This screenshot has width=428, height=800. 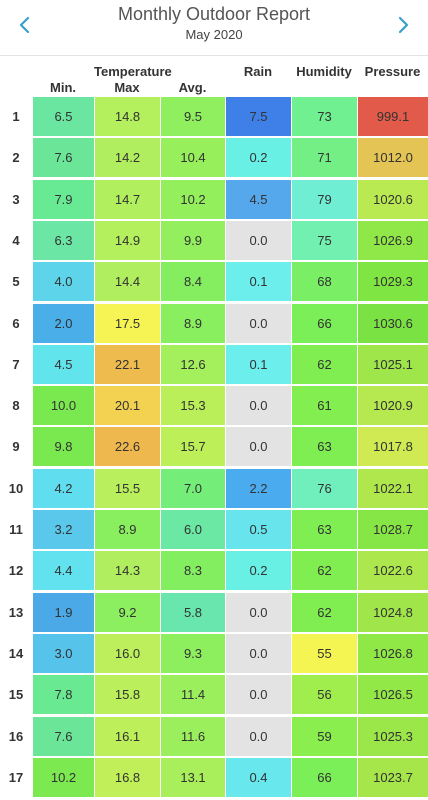 What do you see at coordinates (127, 323) in the screenshot?
I see `max-temp-cell: 17.5` at bounding box center [127, 323].